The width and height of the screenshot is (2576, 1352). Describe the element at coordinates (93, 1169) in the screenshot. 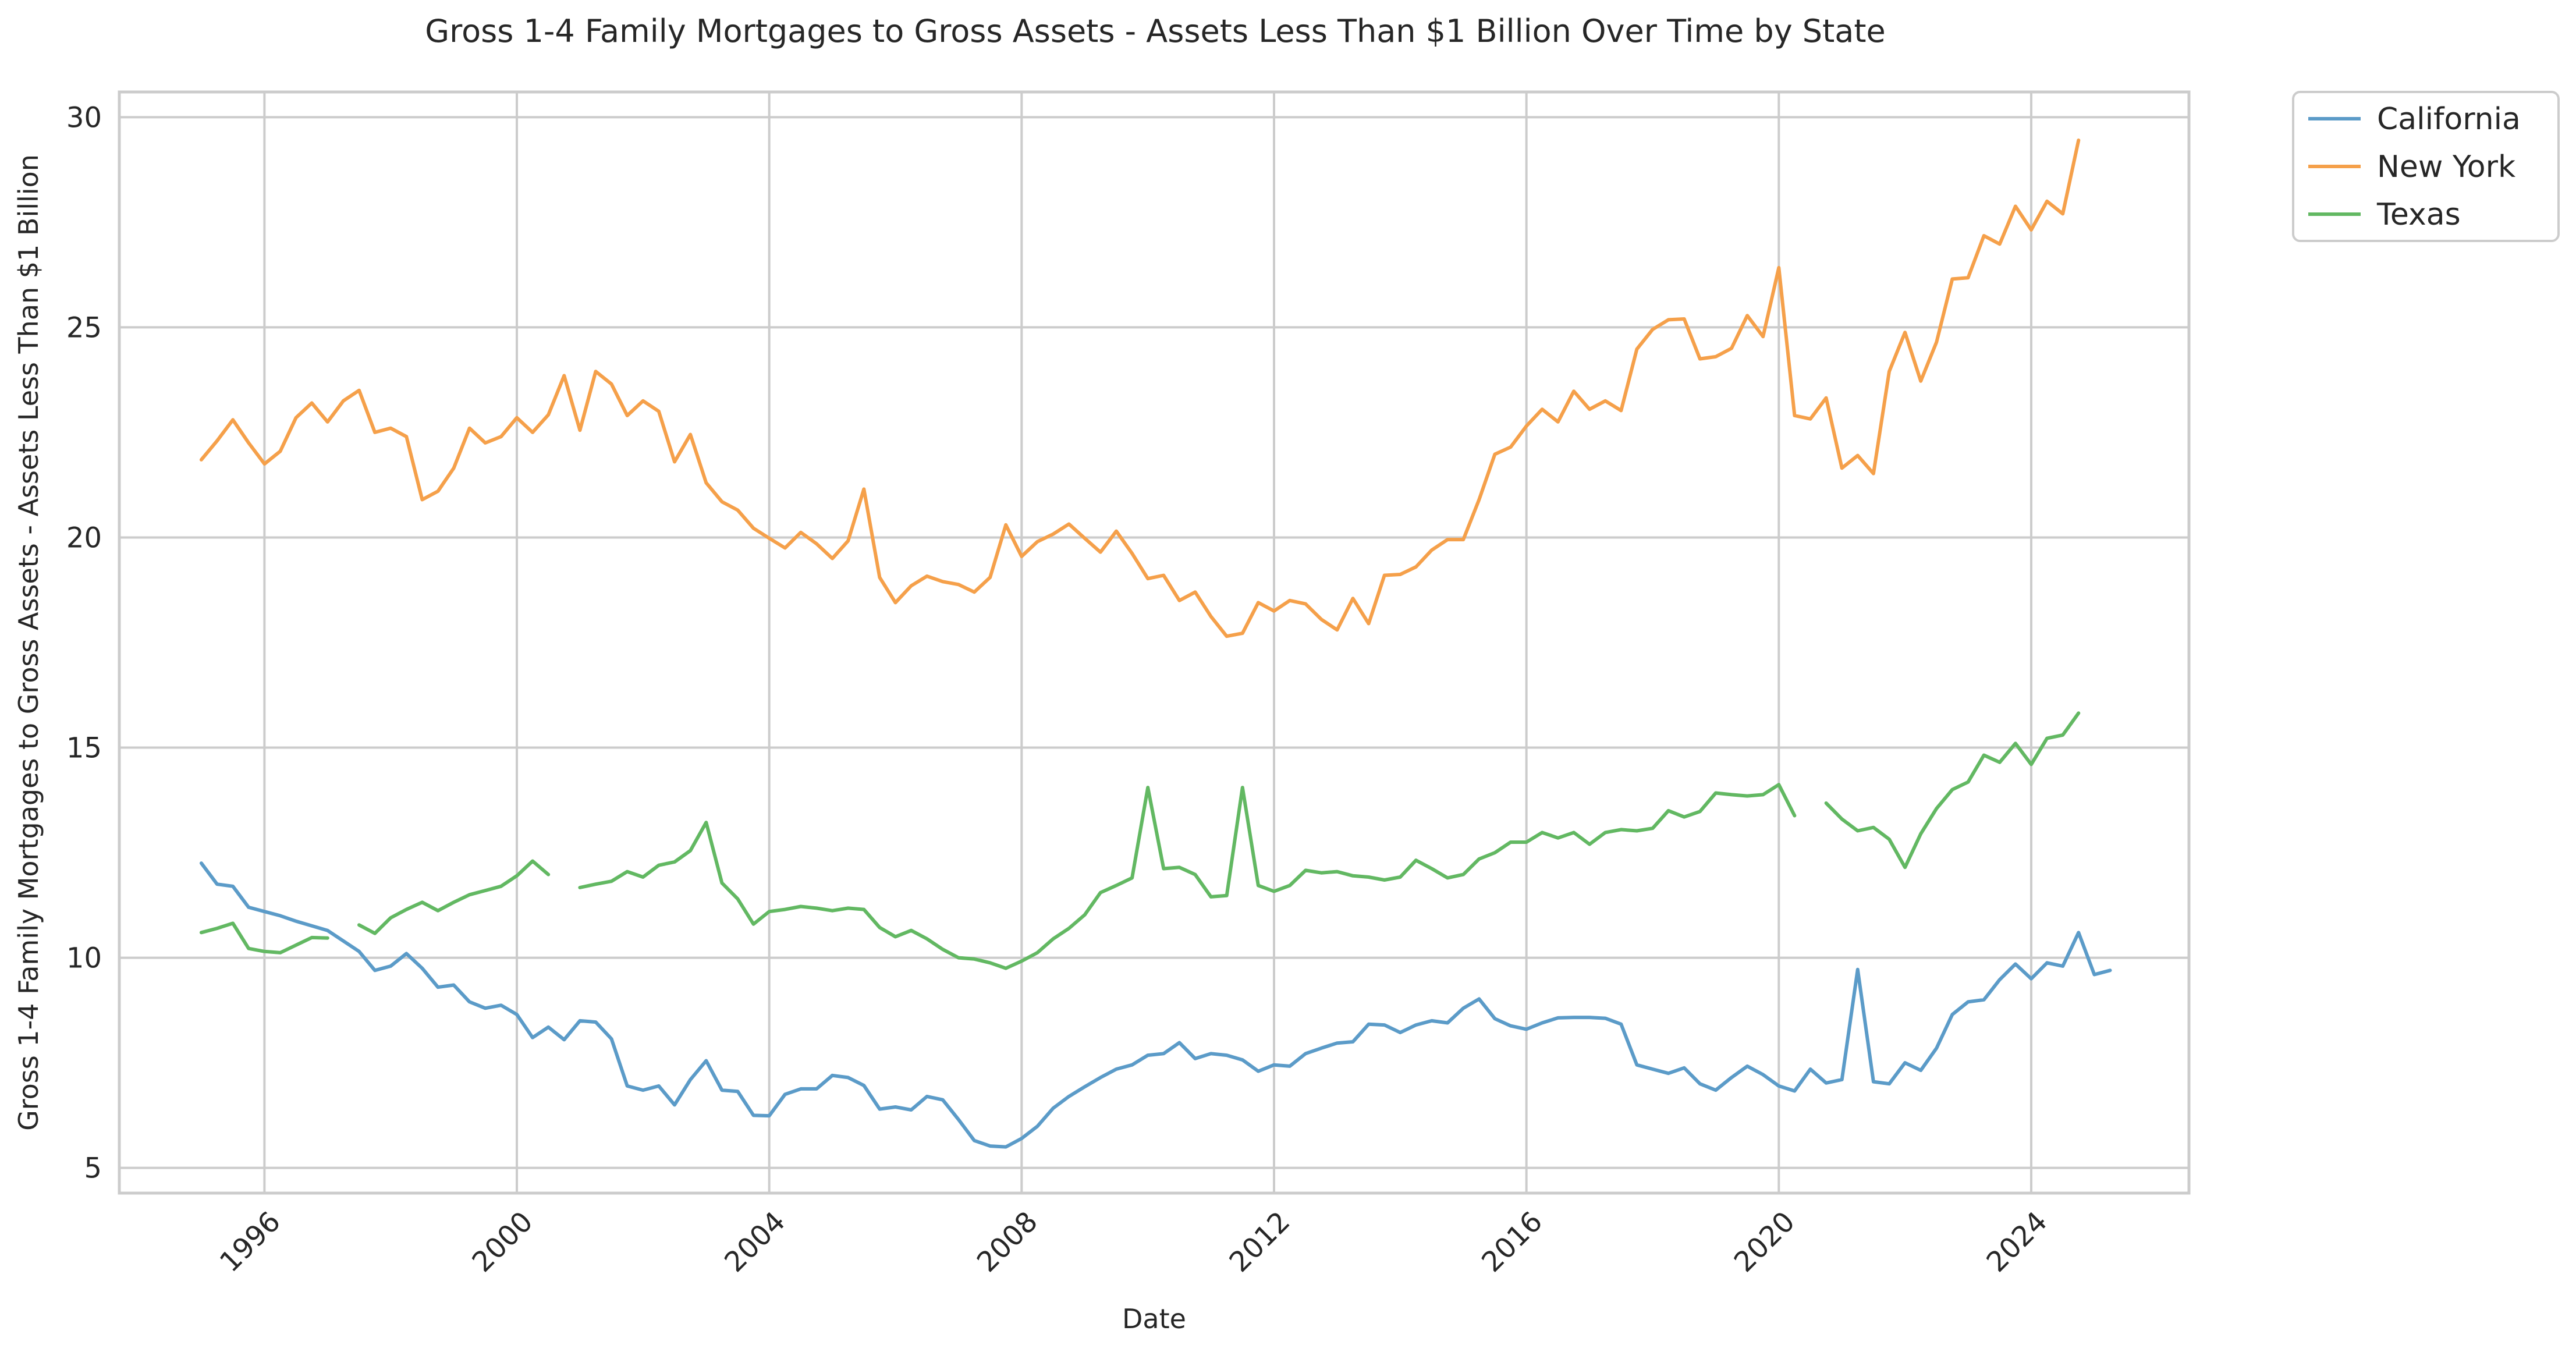

I see `y-tick-label: 5` at that location.